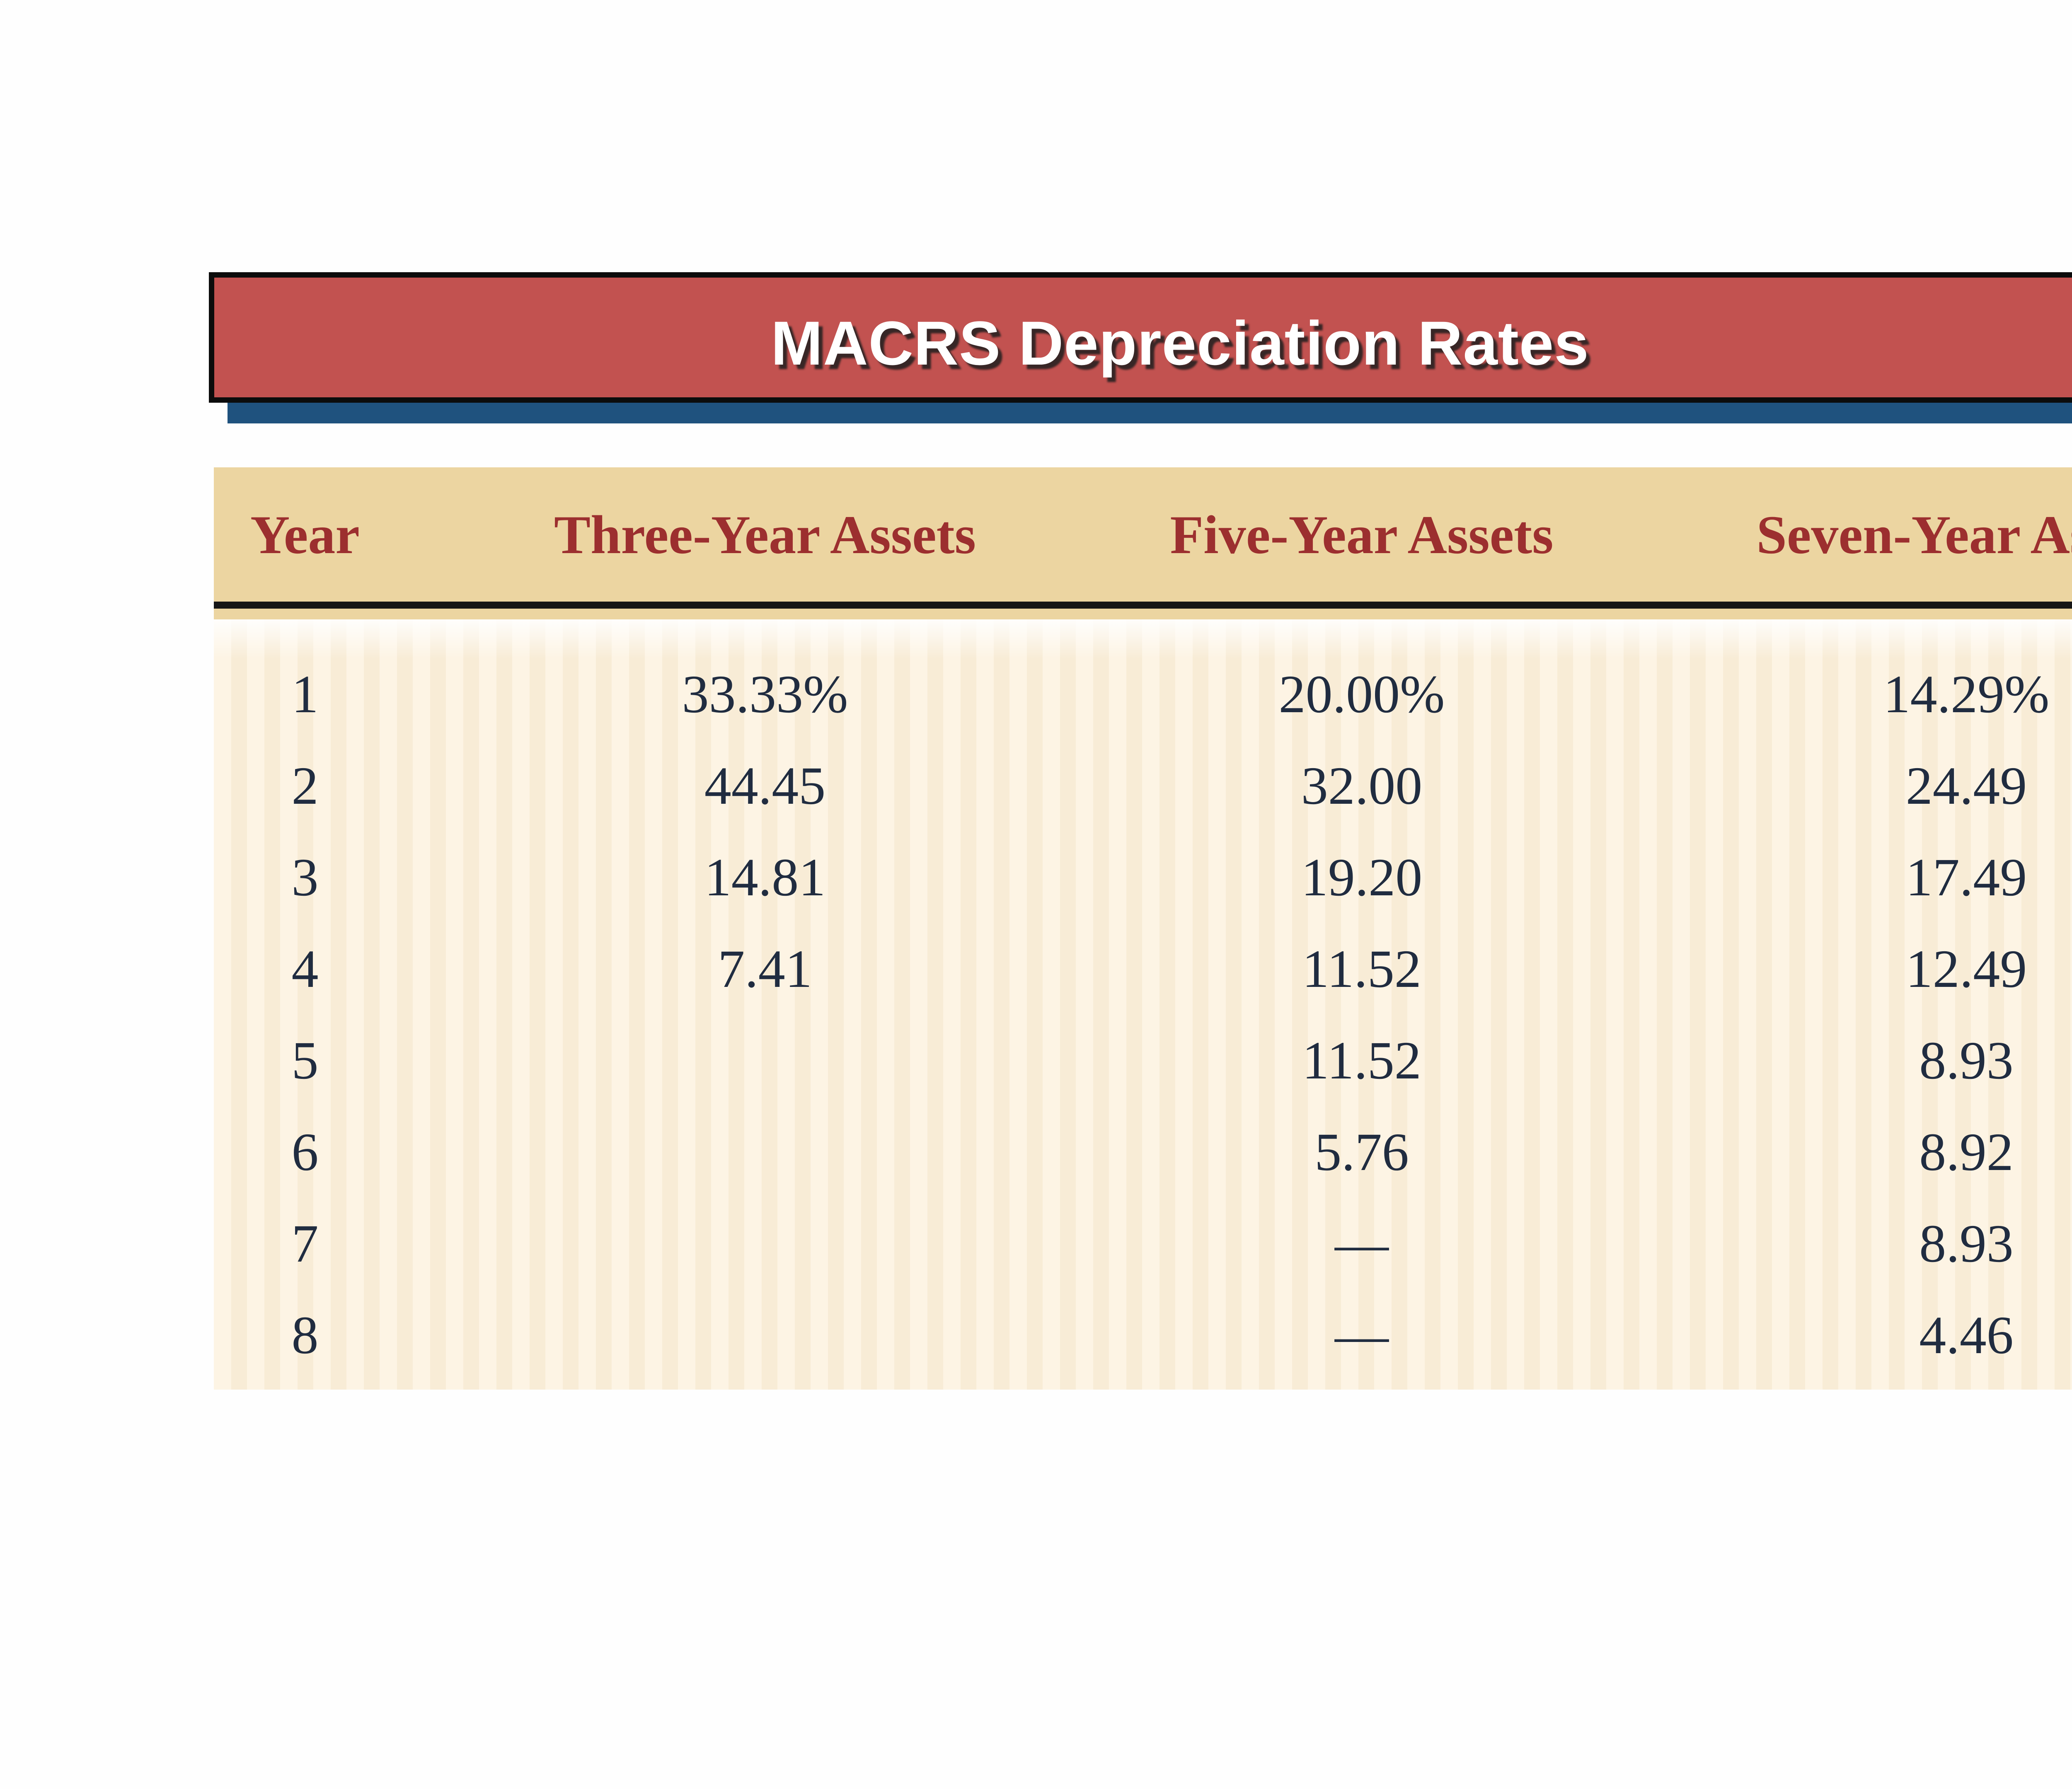  What do you see at coordinates (765, 877) in the screenshot?
I see `cell-three-year: 14.81` at bounding box center [765, 877].